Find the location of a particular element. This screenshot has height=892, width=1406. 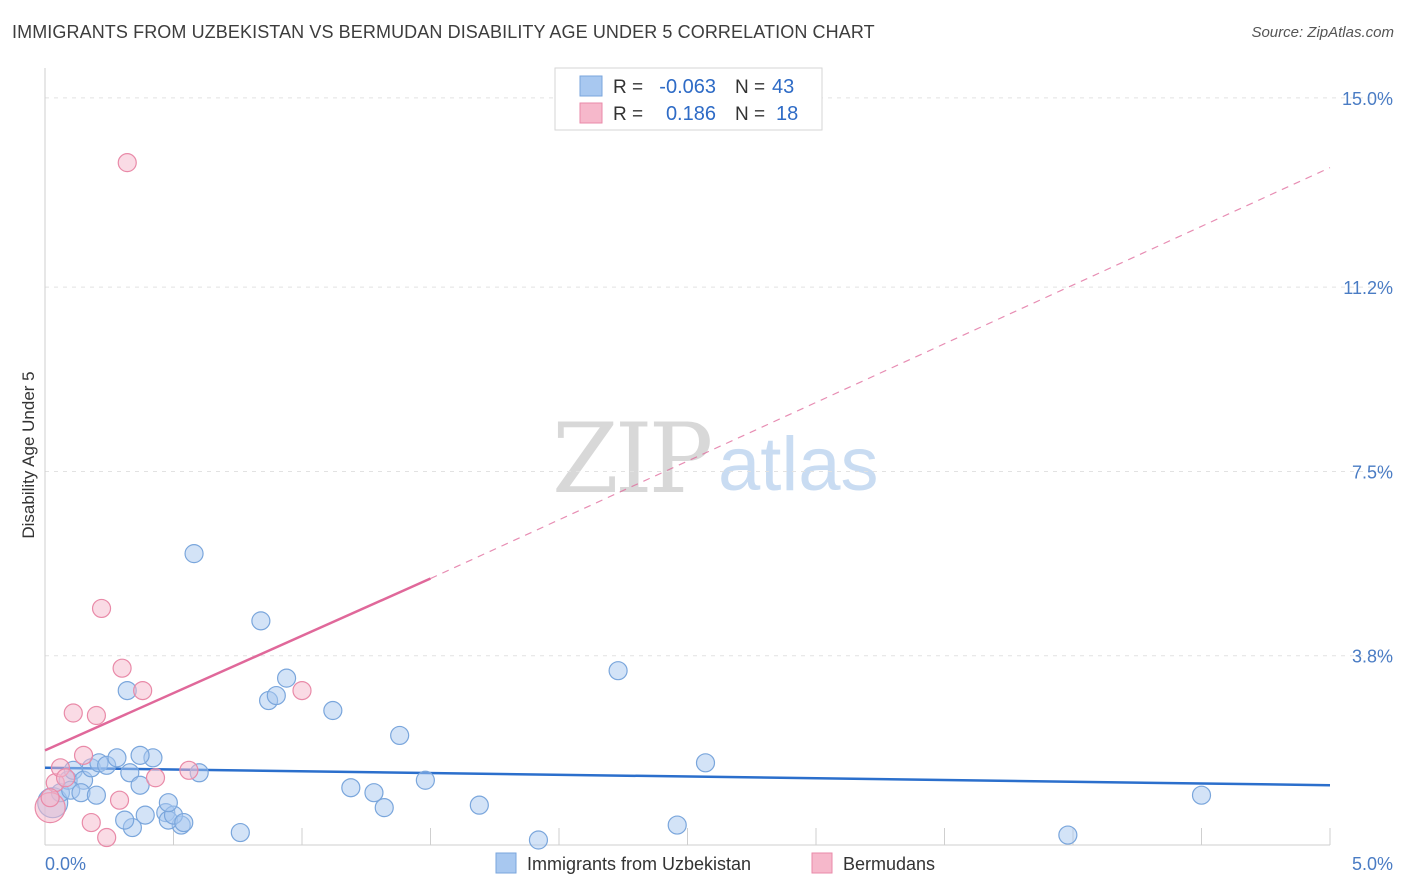

stats-n-value-bermudans: 18 is located at coordinates (787, 114).